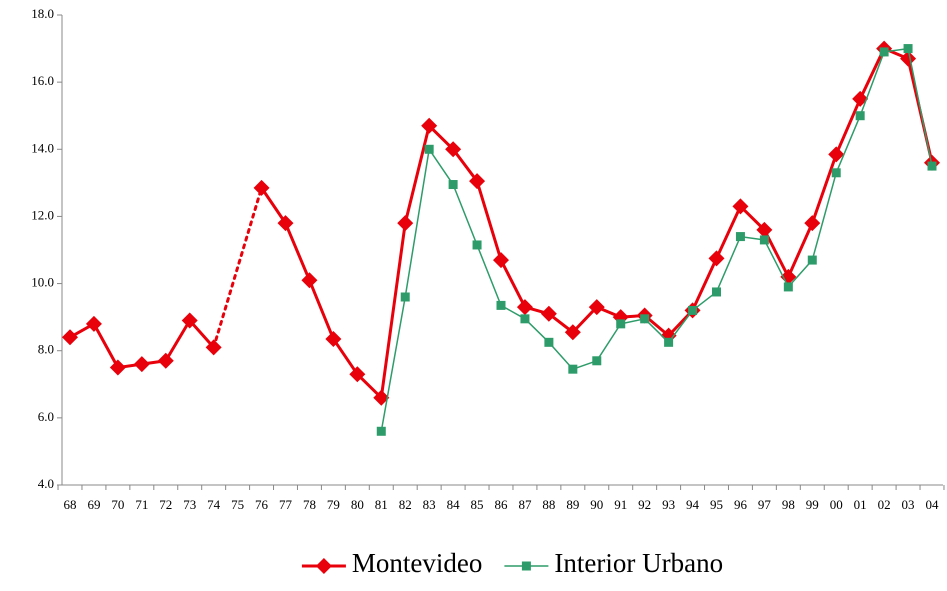  Describe the element at coordinates (42, 13) in the screenshot. I see `y-tick-label: 18.0` at that location.